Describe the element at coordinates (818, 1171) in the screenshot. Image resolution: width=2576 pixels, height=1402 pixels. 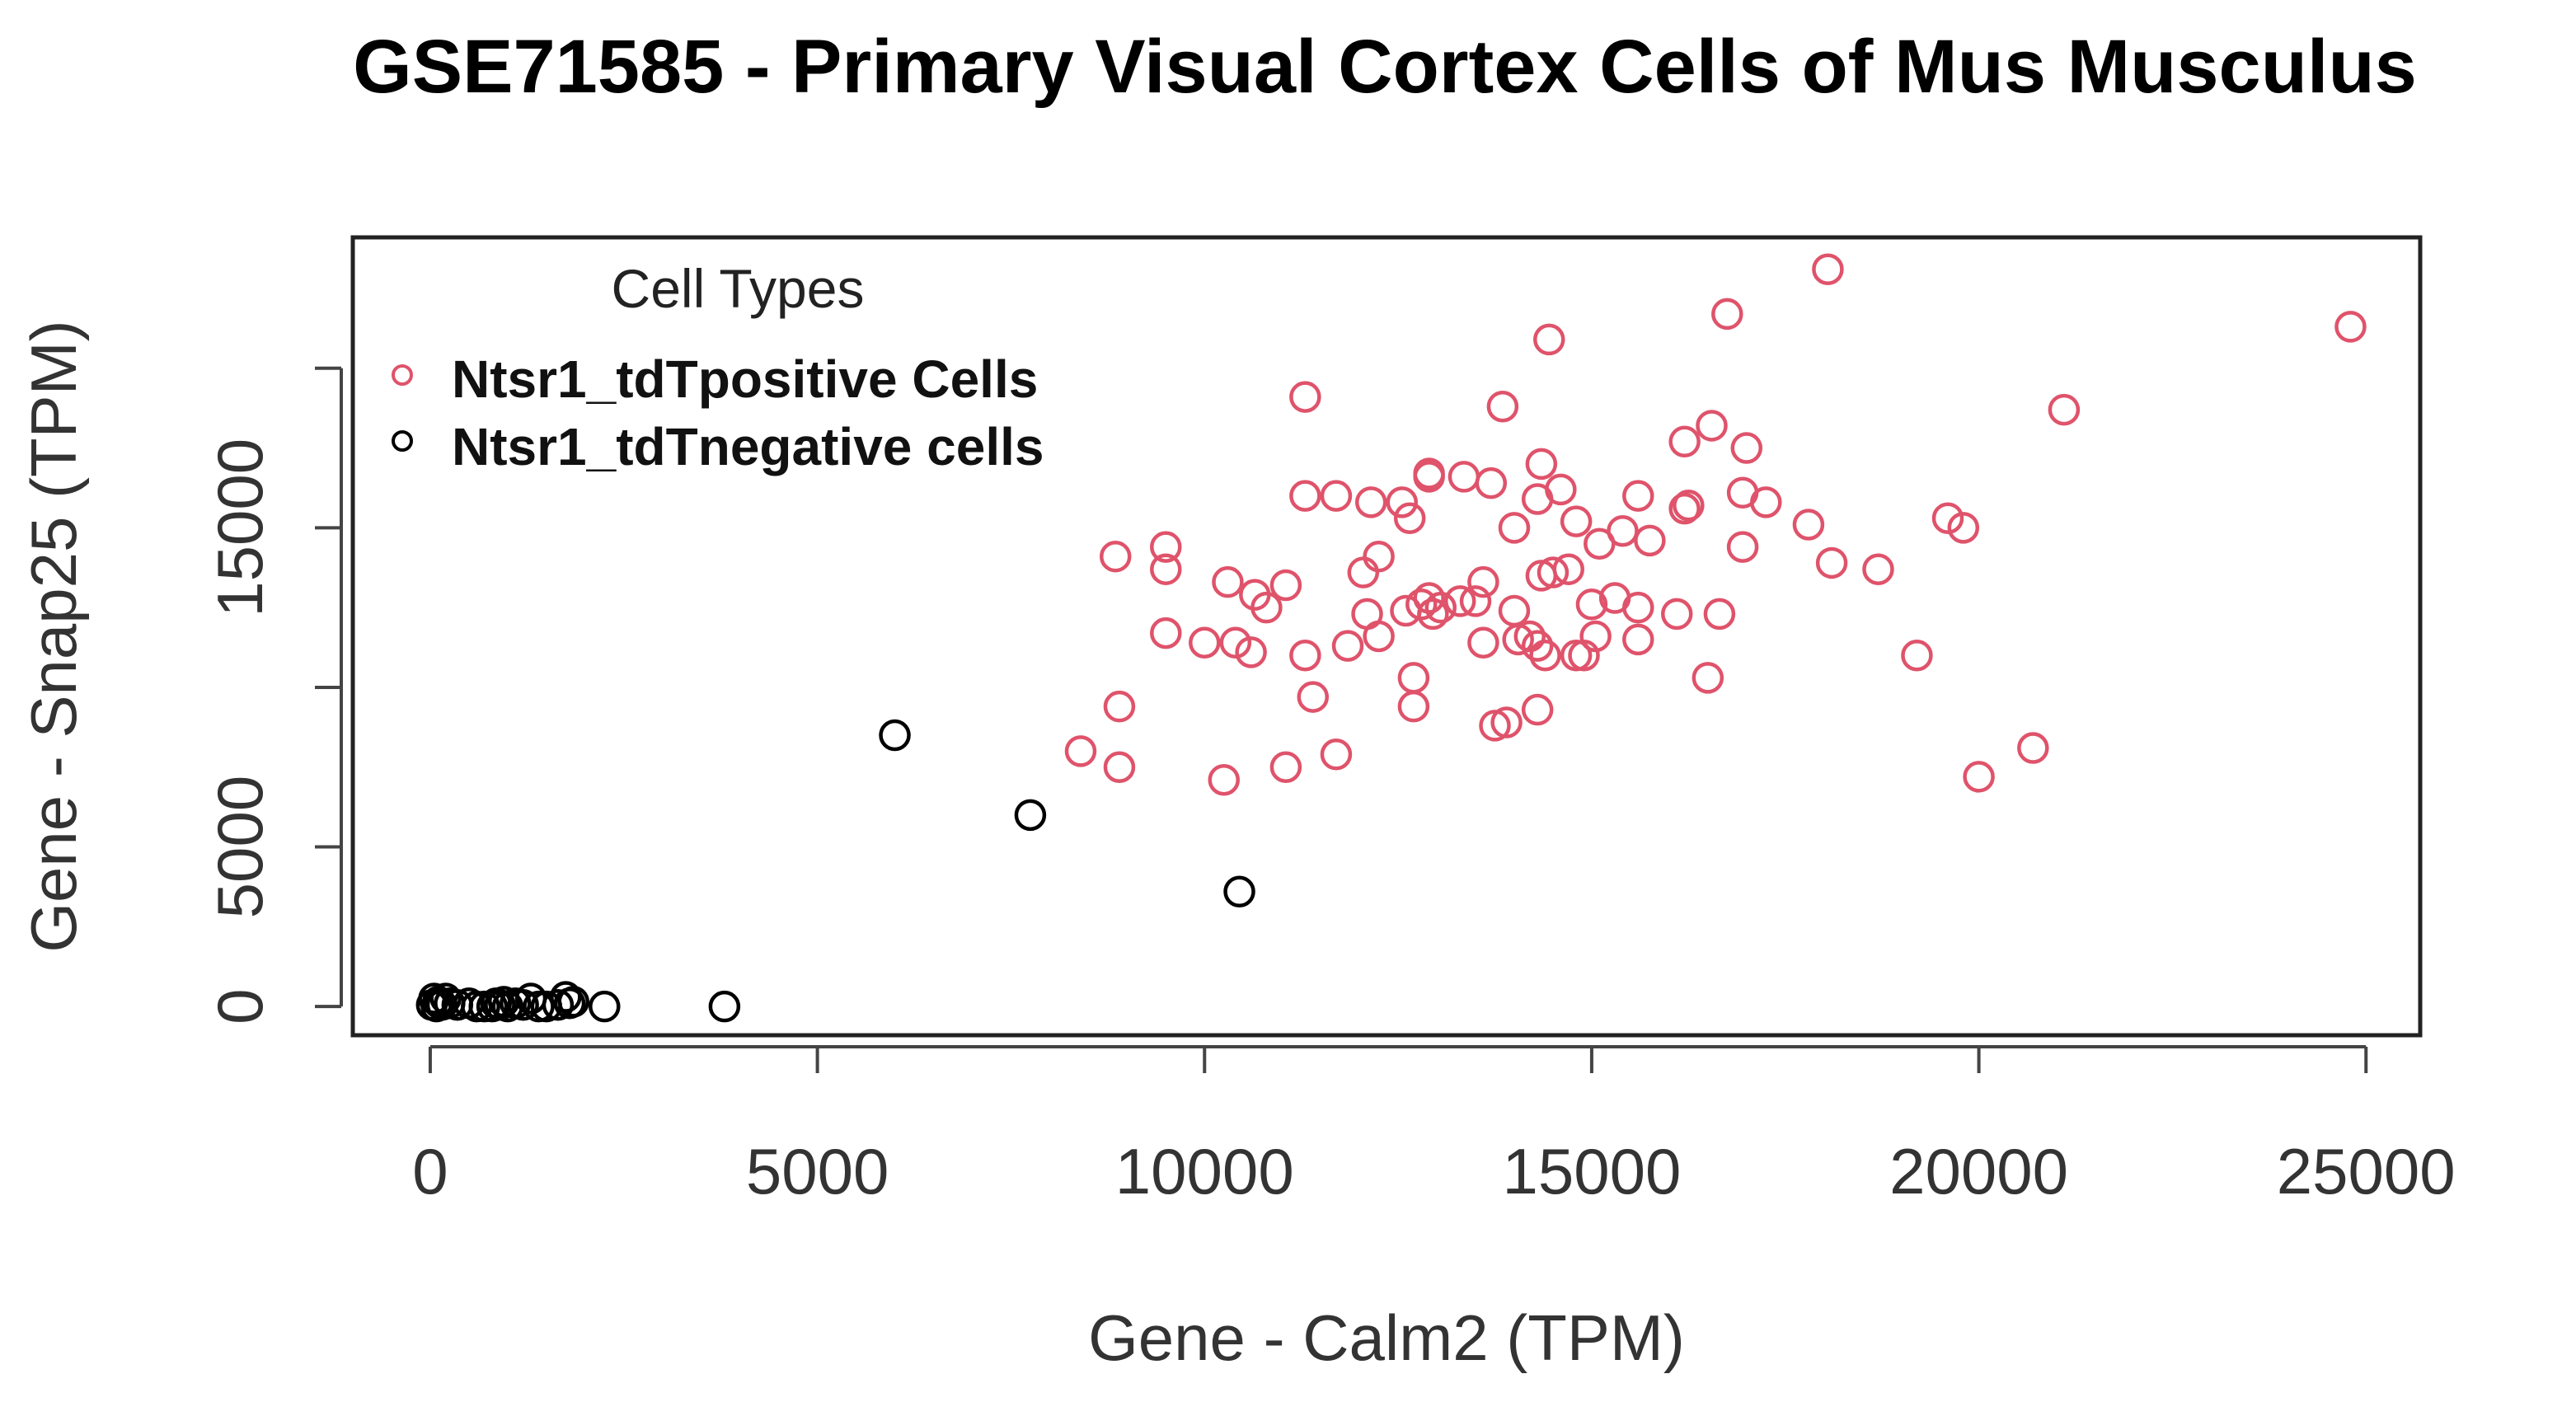
I see `x-tick-label: 5000` at that location.